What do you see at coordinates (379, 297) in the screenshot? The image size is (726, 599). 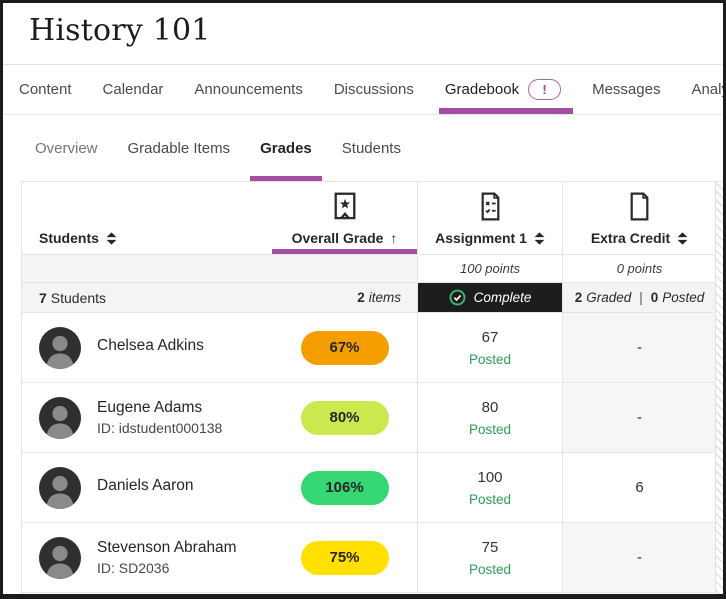 I see `items-count: 2 items` at bounding box center [379, 297].